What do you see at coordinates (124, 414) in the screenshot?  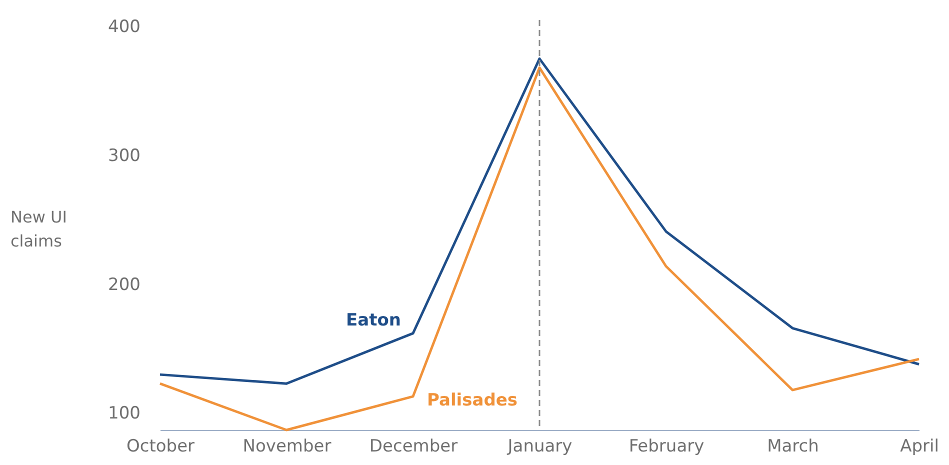 I see `y-tick-label: 100` at bounding box center [124, 414].